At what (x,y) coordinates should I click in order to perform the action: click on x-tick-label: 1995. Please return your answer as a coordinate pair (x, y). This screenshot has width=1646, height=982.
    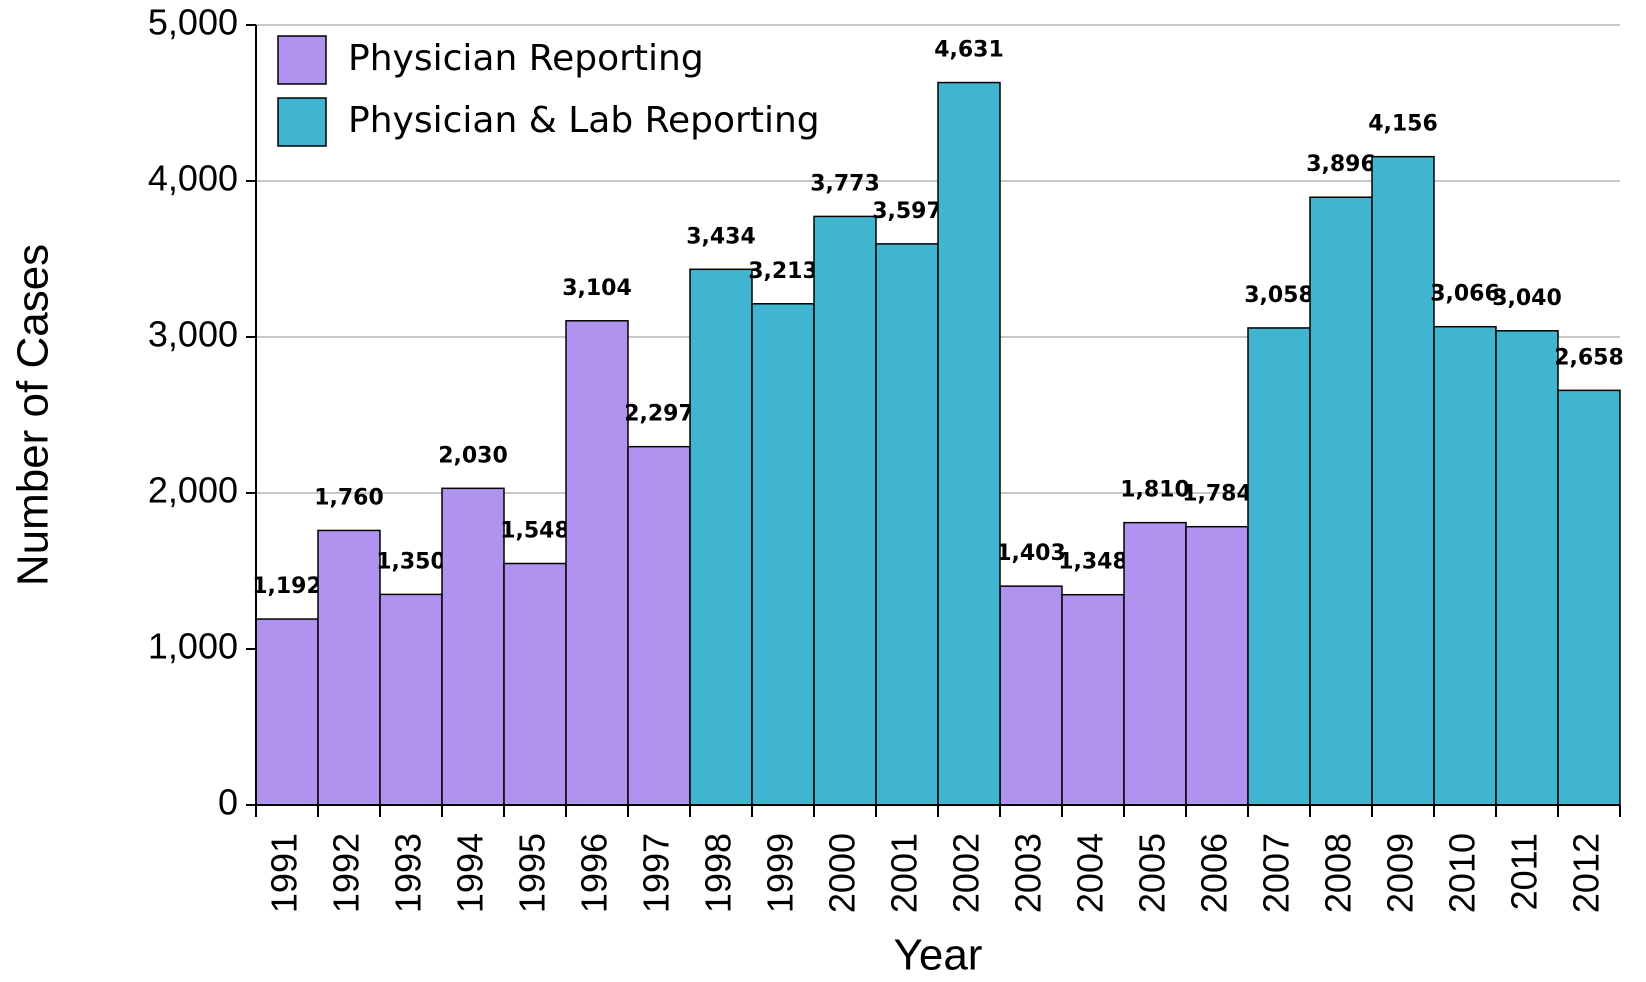
    Looking at the image, I should click on (532, 873).